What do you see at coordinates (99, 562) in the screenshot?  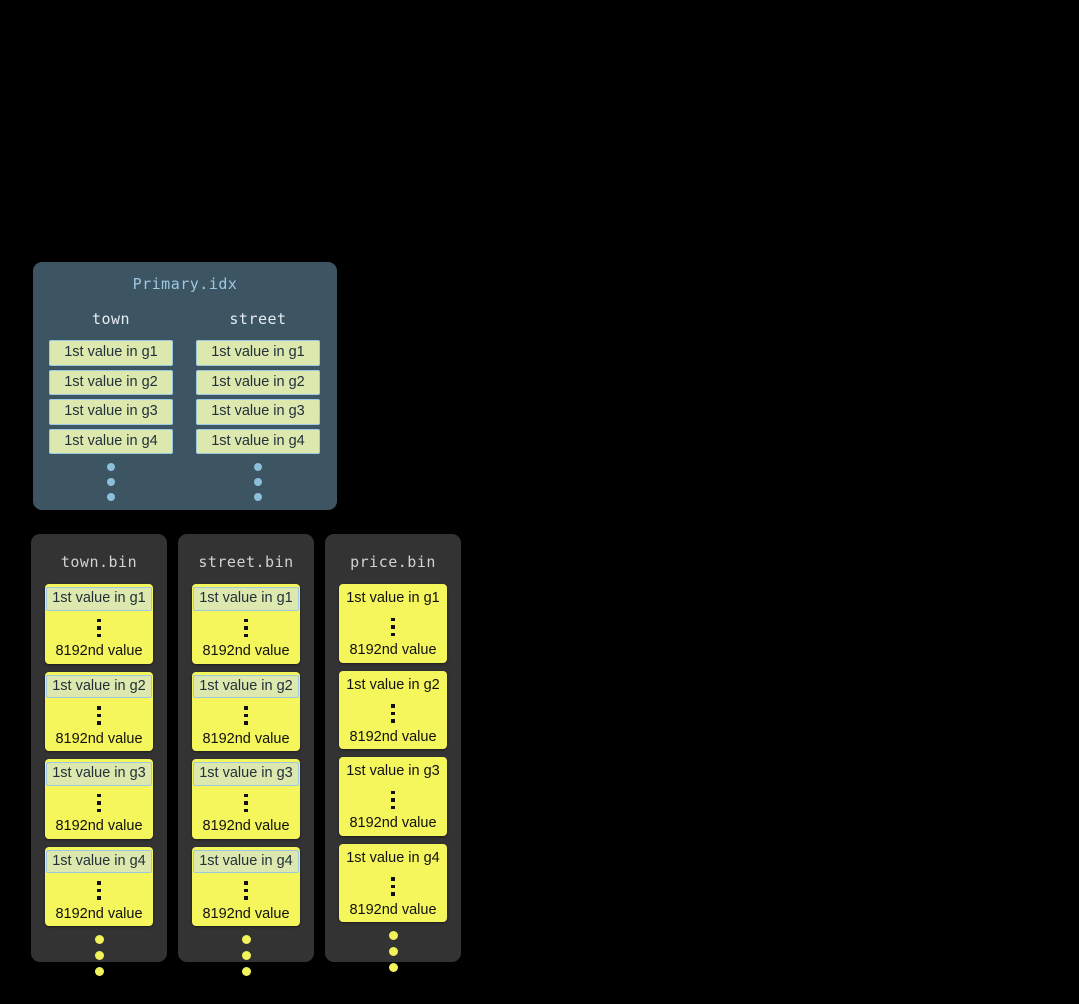 I see `bin-panel-title-town: town.bin` at bounding box center [99, 562].